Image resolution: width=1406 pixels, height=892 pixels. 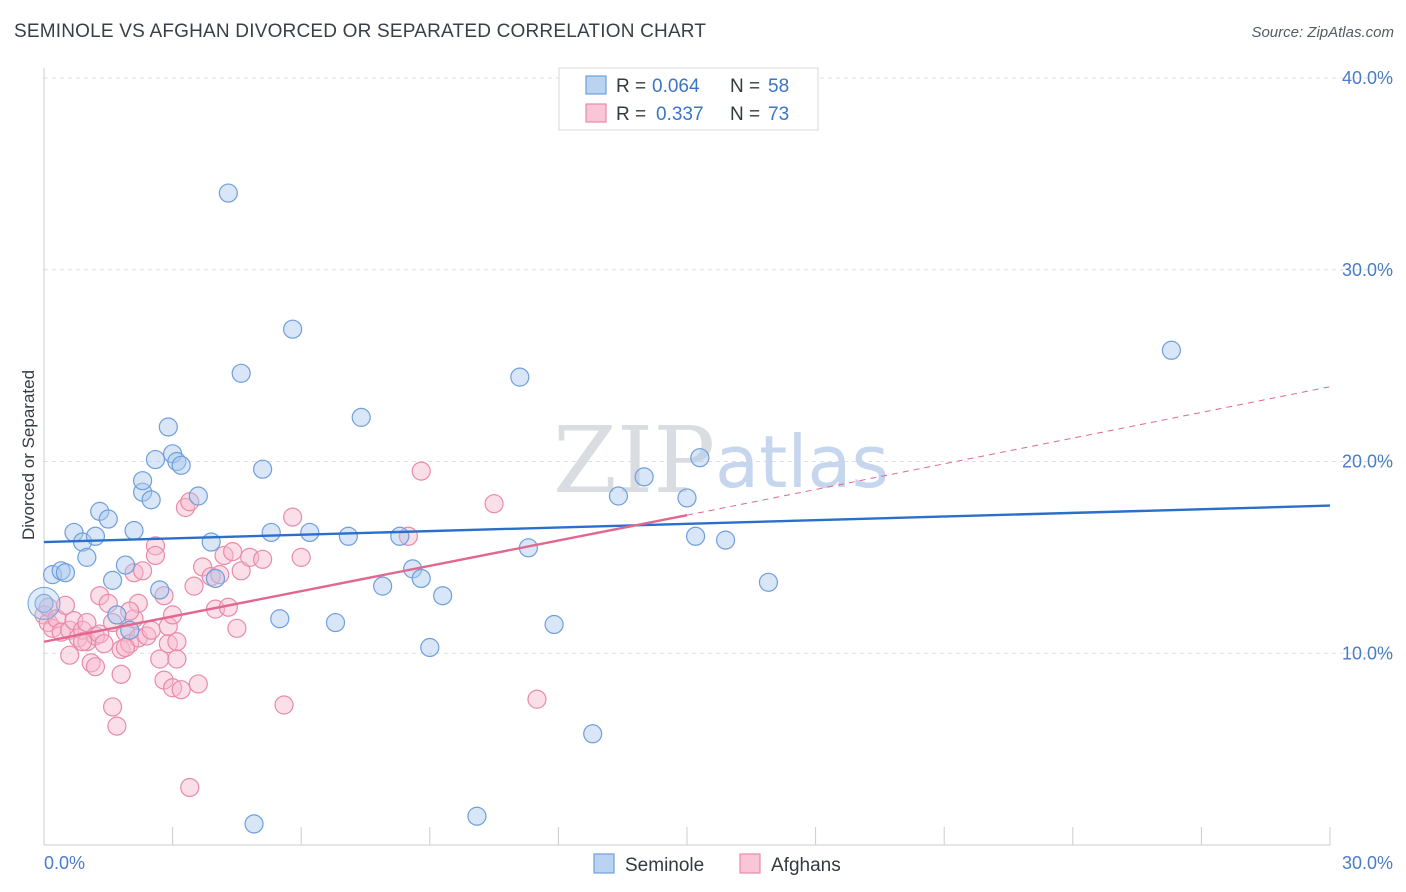 What do you see at coordinates (1367, 863) in the screenshot?
I see `x-tick-label-1: 30.0%` at bounding box center [1367, 863].